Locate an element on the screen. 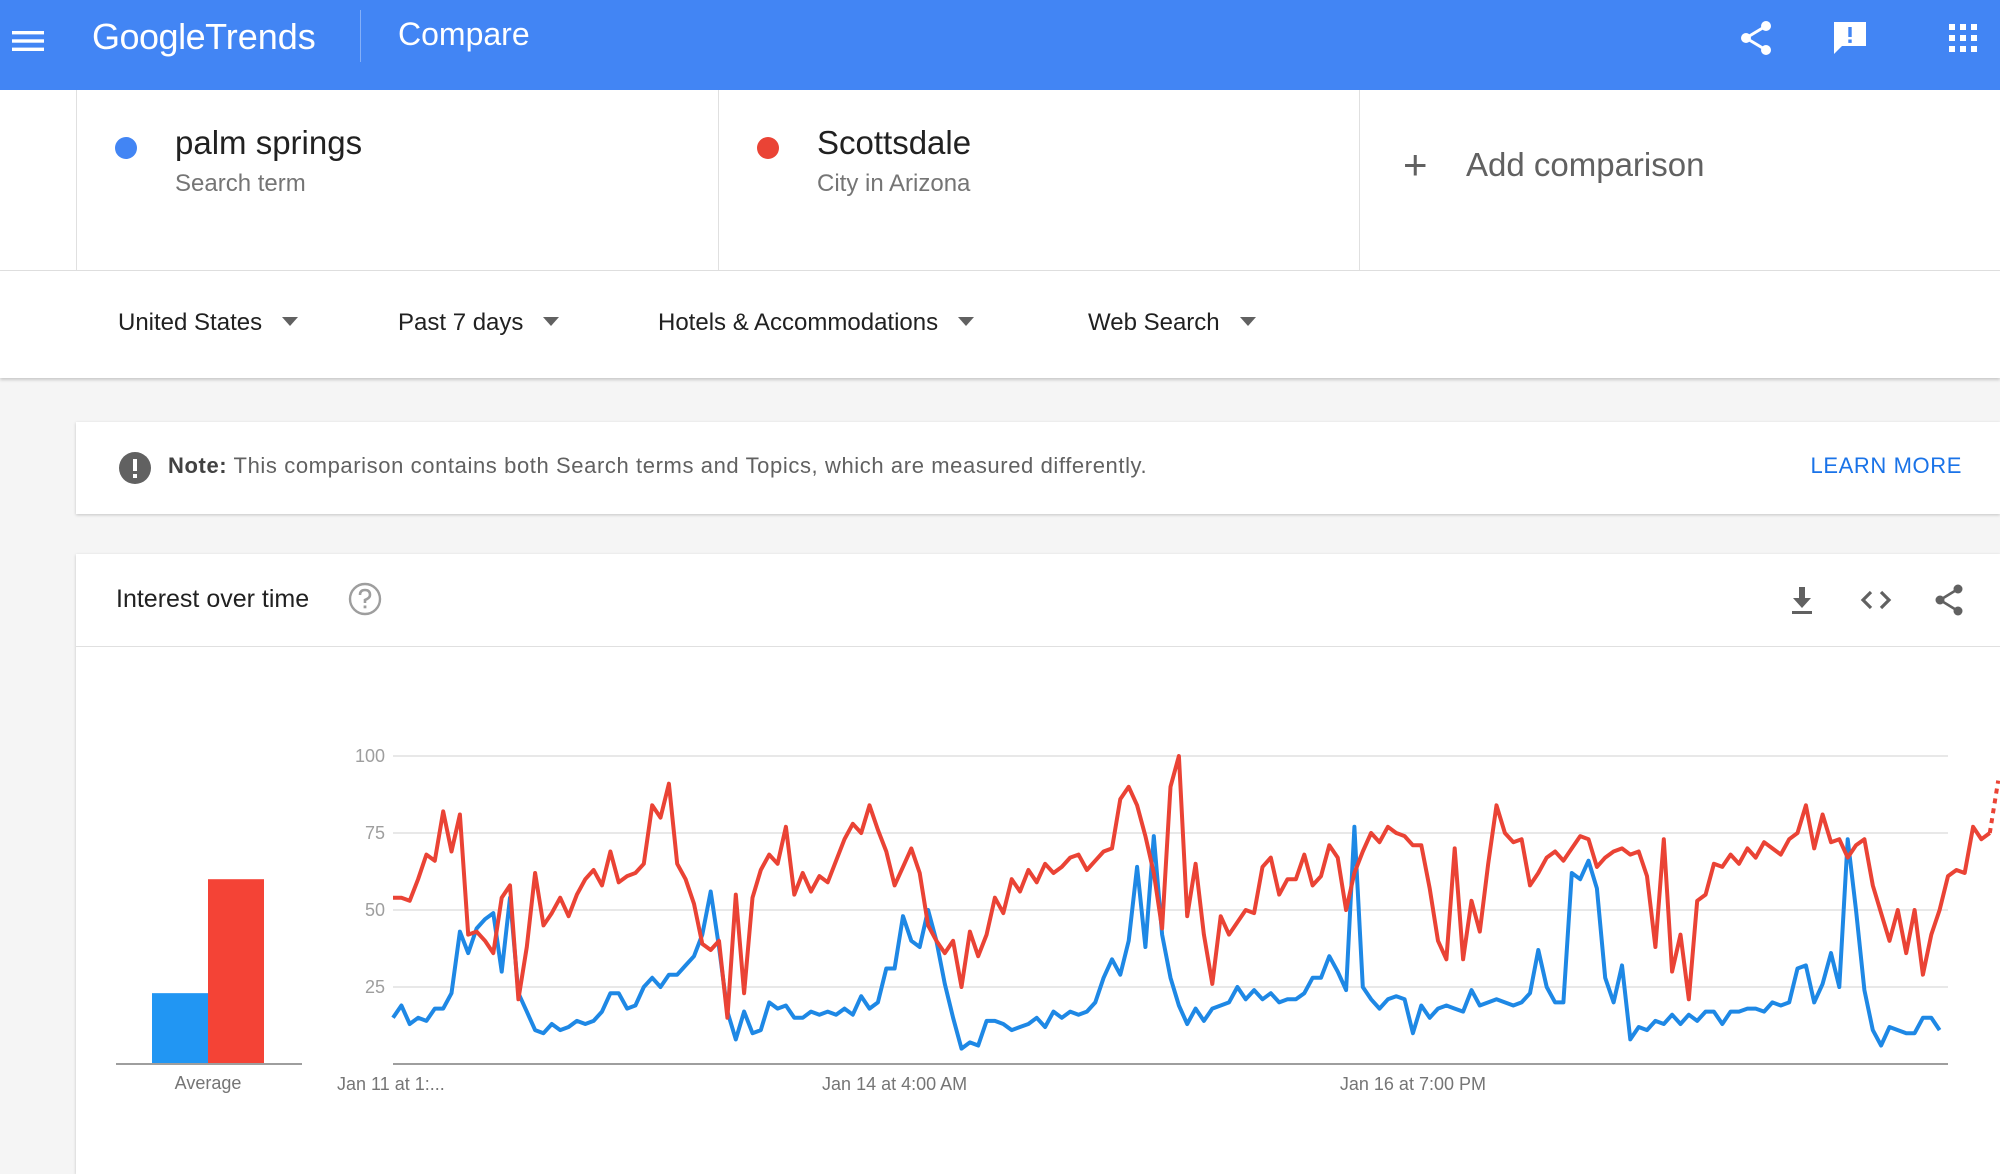 Image resolution: width=2000 pixels, height=1174 pixels. y-tick-label: 100 is located at coordinates (370, 756).